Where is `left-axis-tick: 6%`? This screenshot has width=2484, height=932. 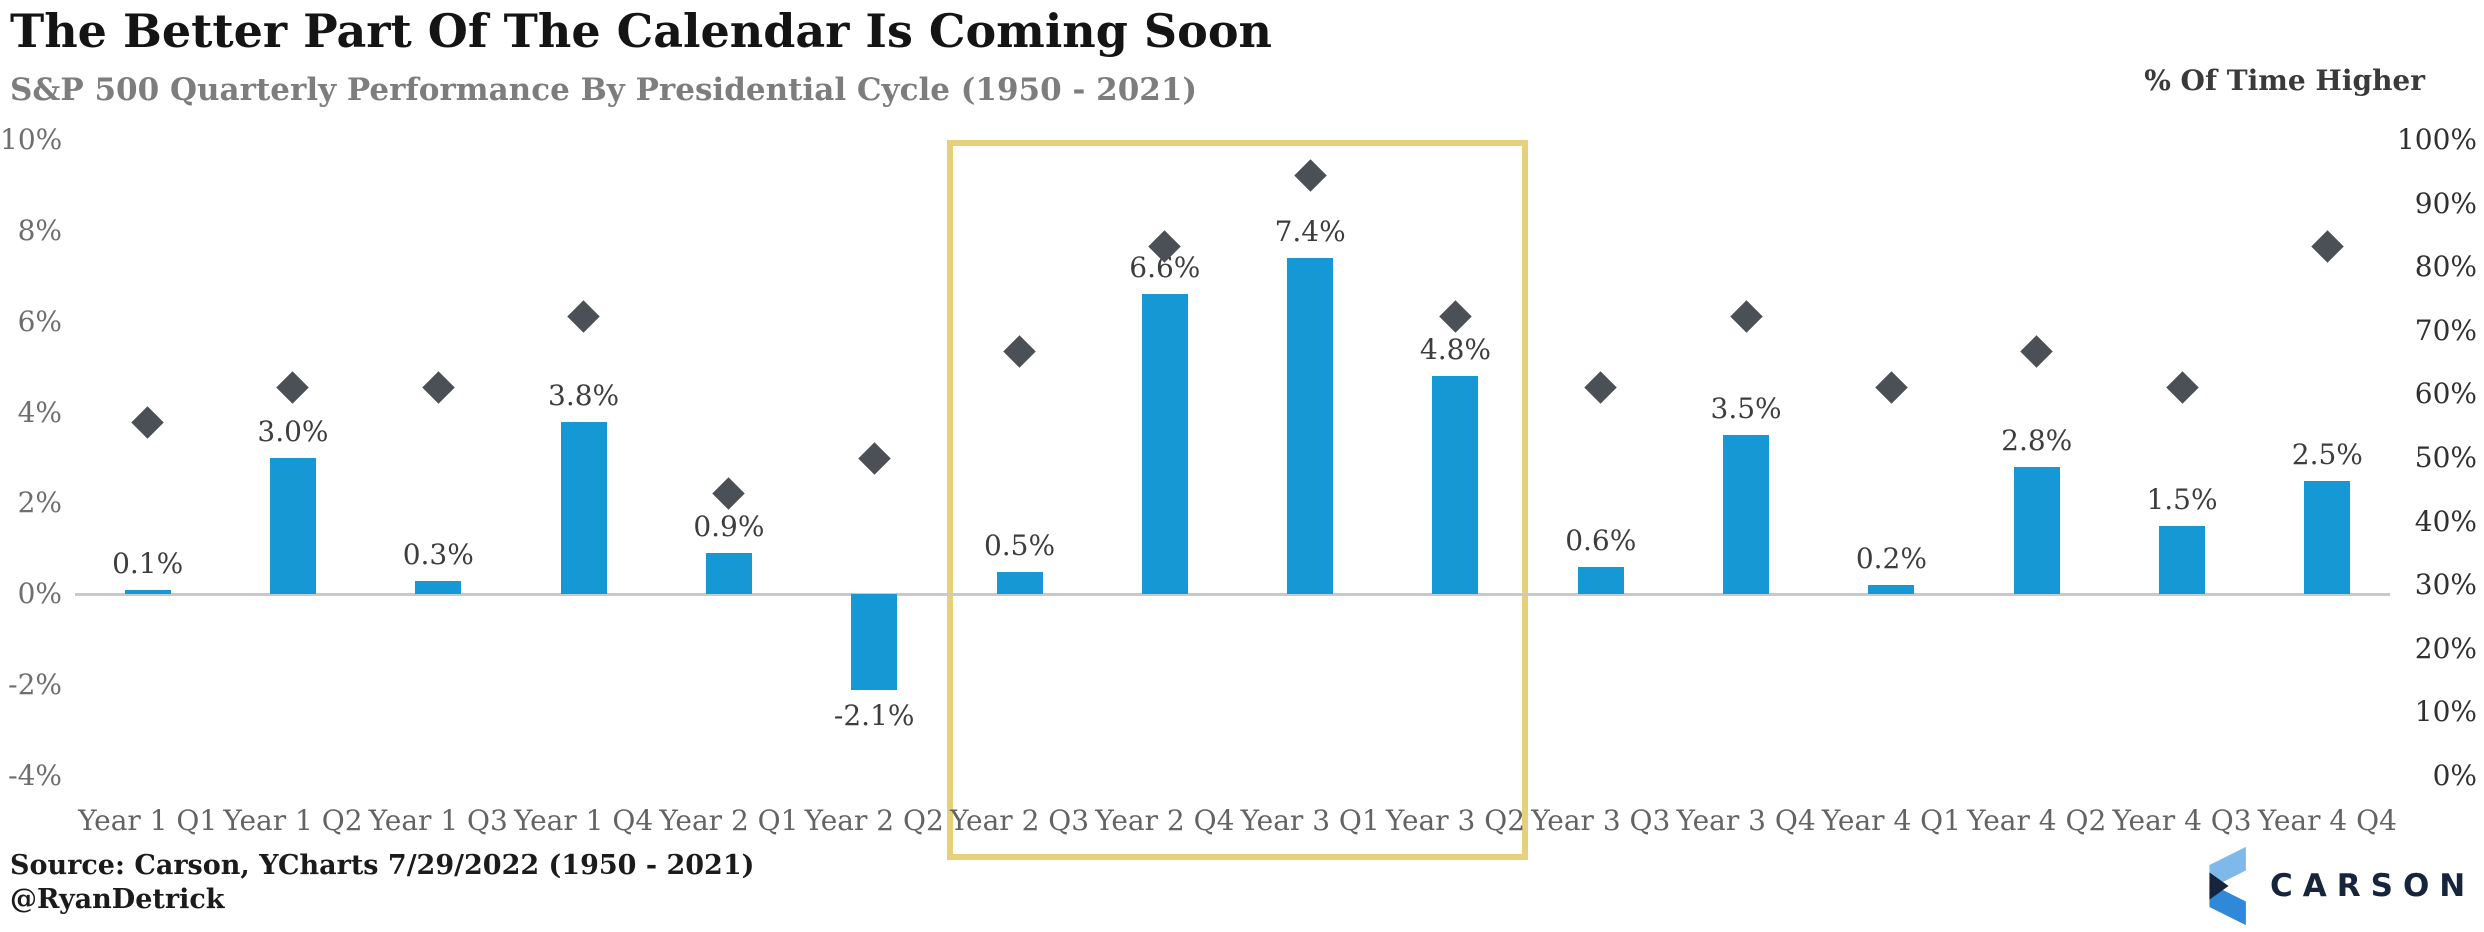
left-axis-tick: 6% is located at coordinates (39, 321).